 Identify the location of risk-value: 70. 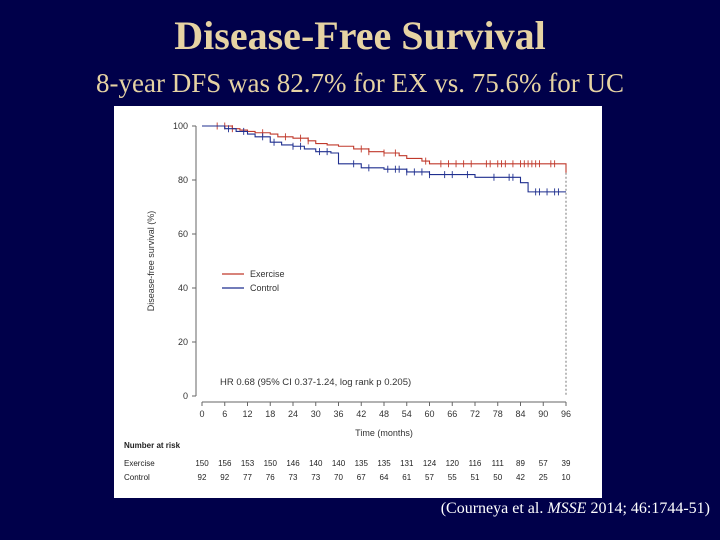
(338, 477).